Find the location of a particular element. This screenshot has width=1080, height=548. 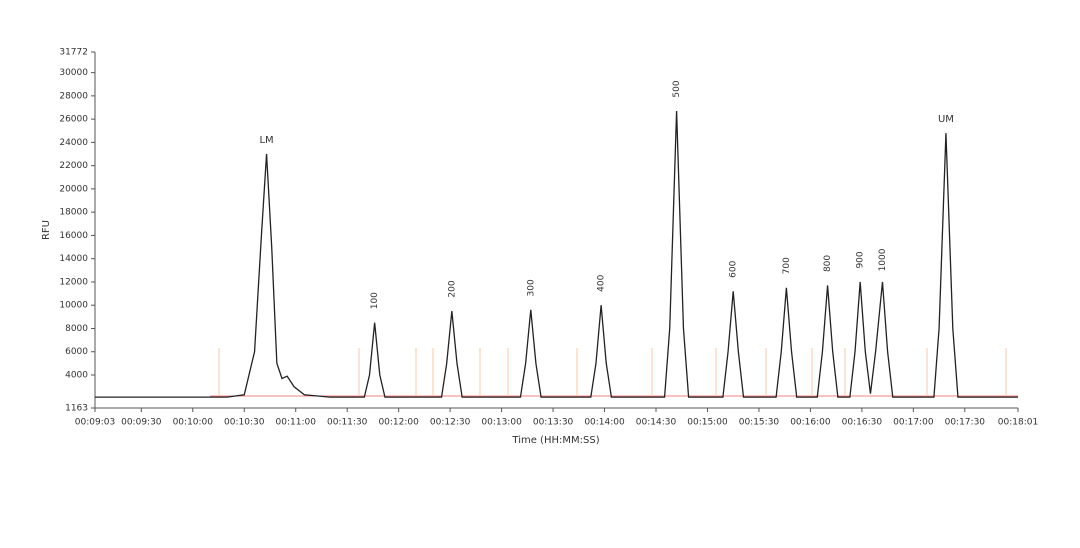

fragment-markers is located at coordinates (612, 372).